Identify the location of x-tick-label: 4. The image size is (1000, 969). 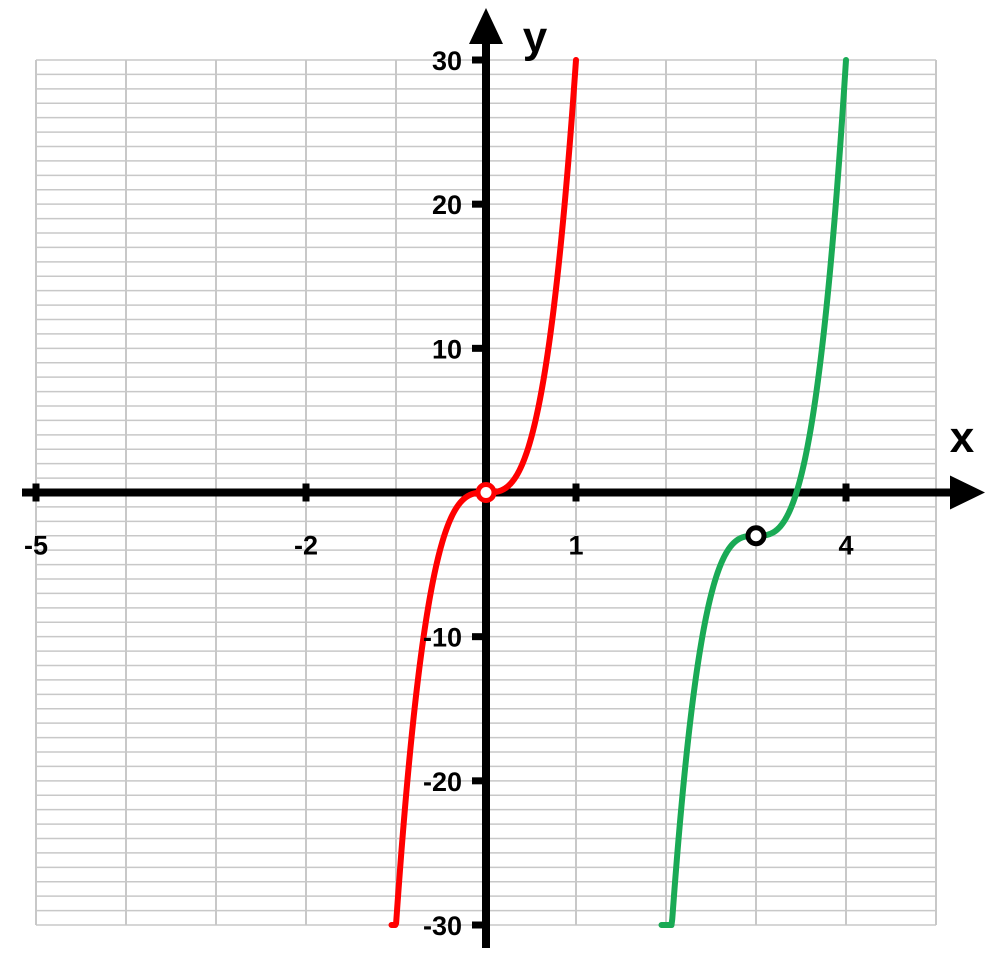
(845, 546).